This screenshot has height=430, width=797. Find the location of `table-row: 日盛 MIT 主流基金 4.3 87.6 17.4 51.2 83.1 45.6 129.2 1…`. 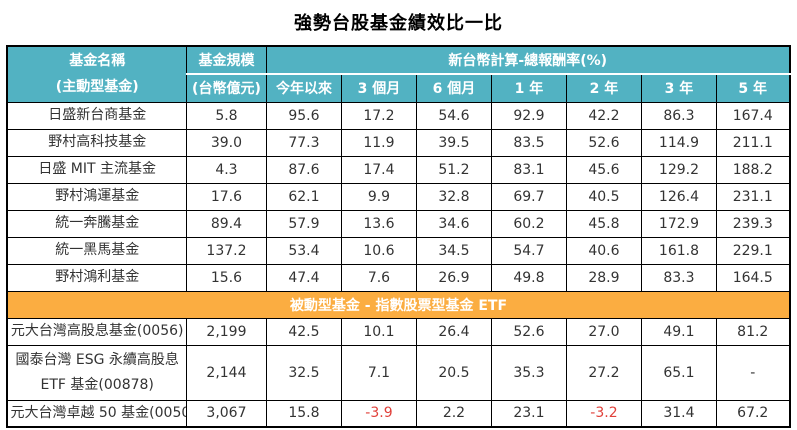

table-row: 日盛 MIT 主流基金 4.3 87.6 17.4 51.2 83.1 45.6 129.2 1… is located at coordinates (398, 169).